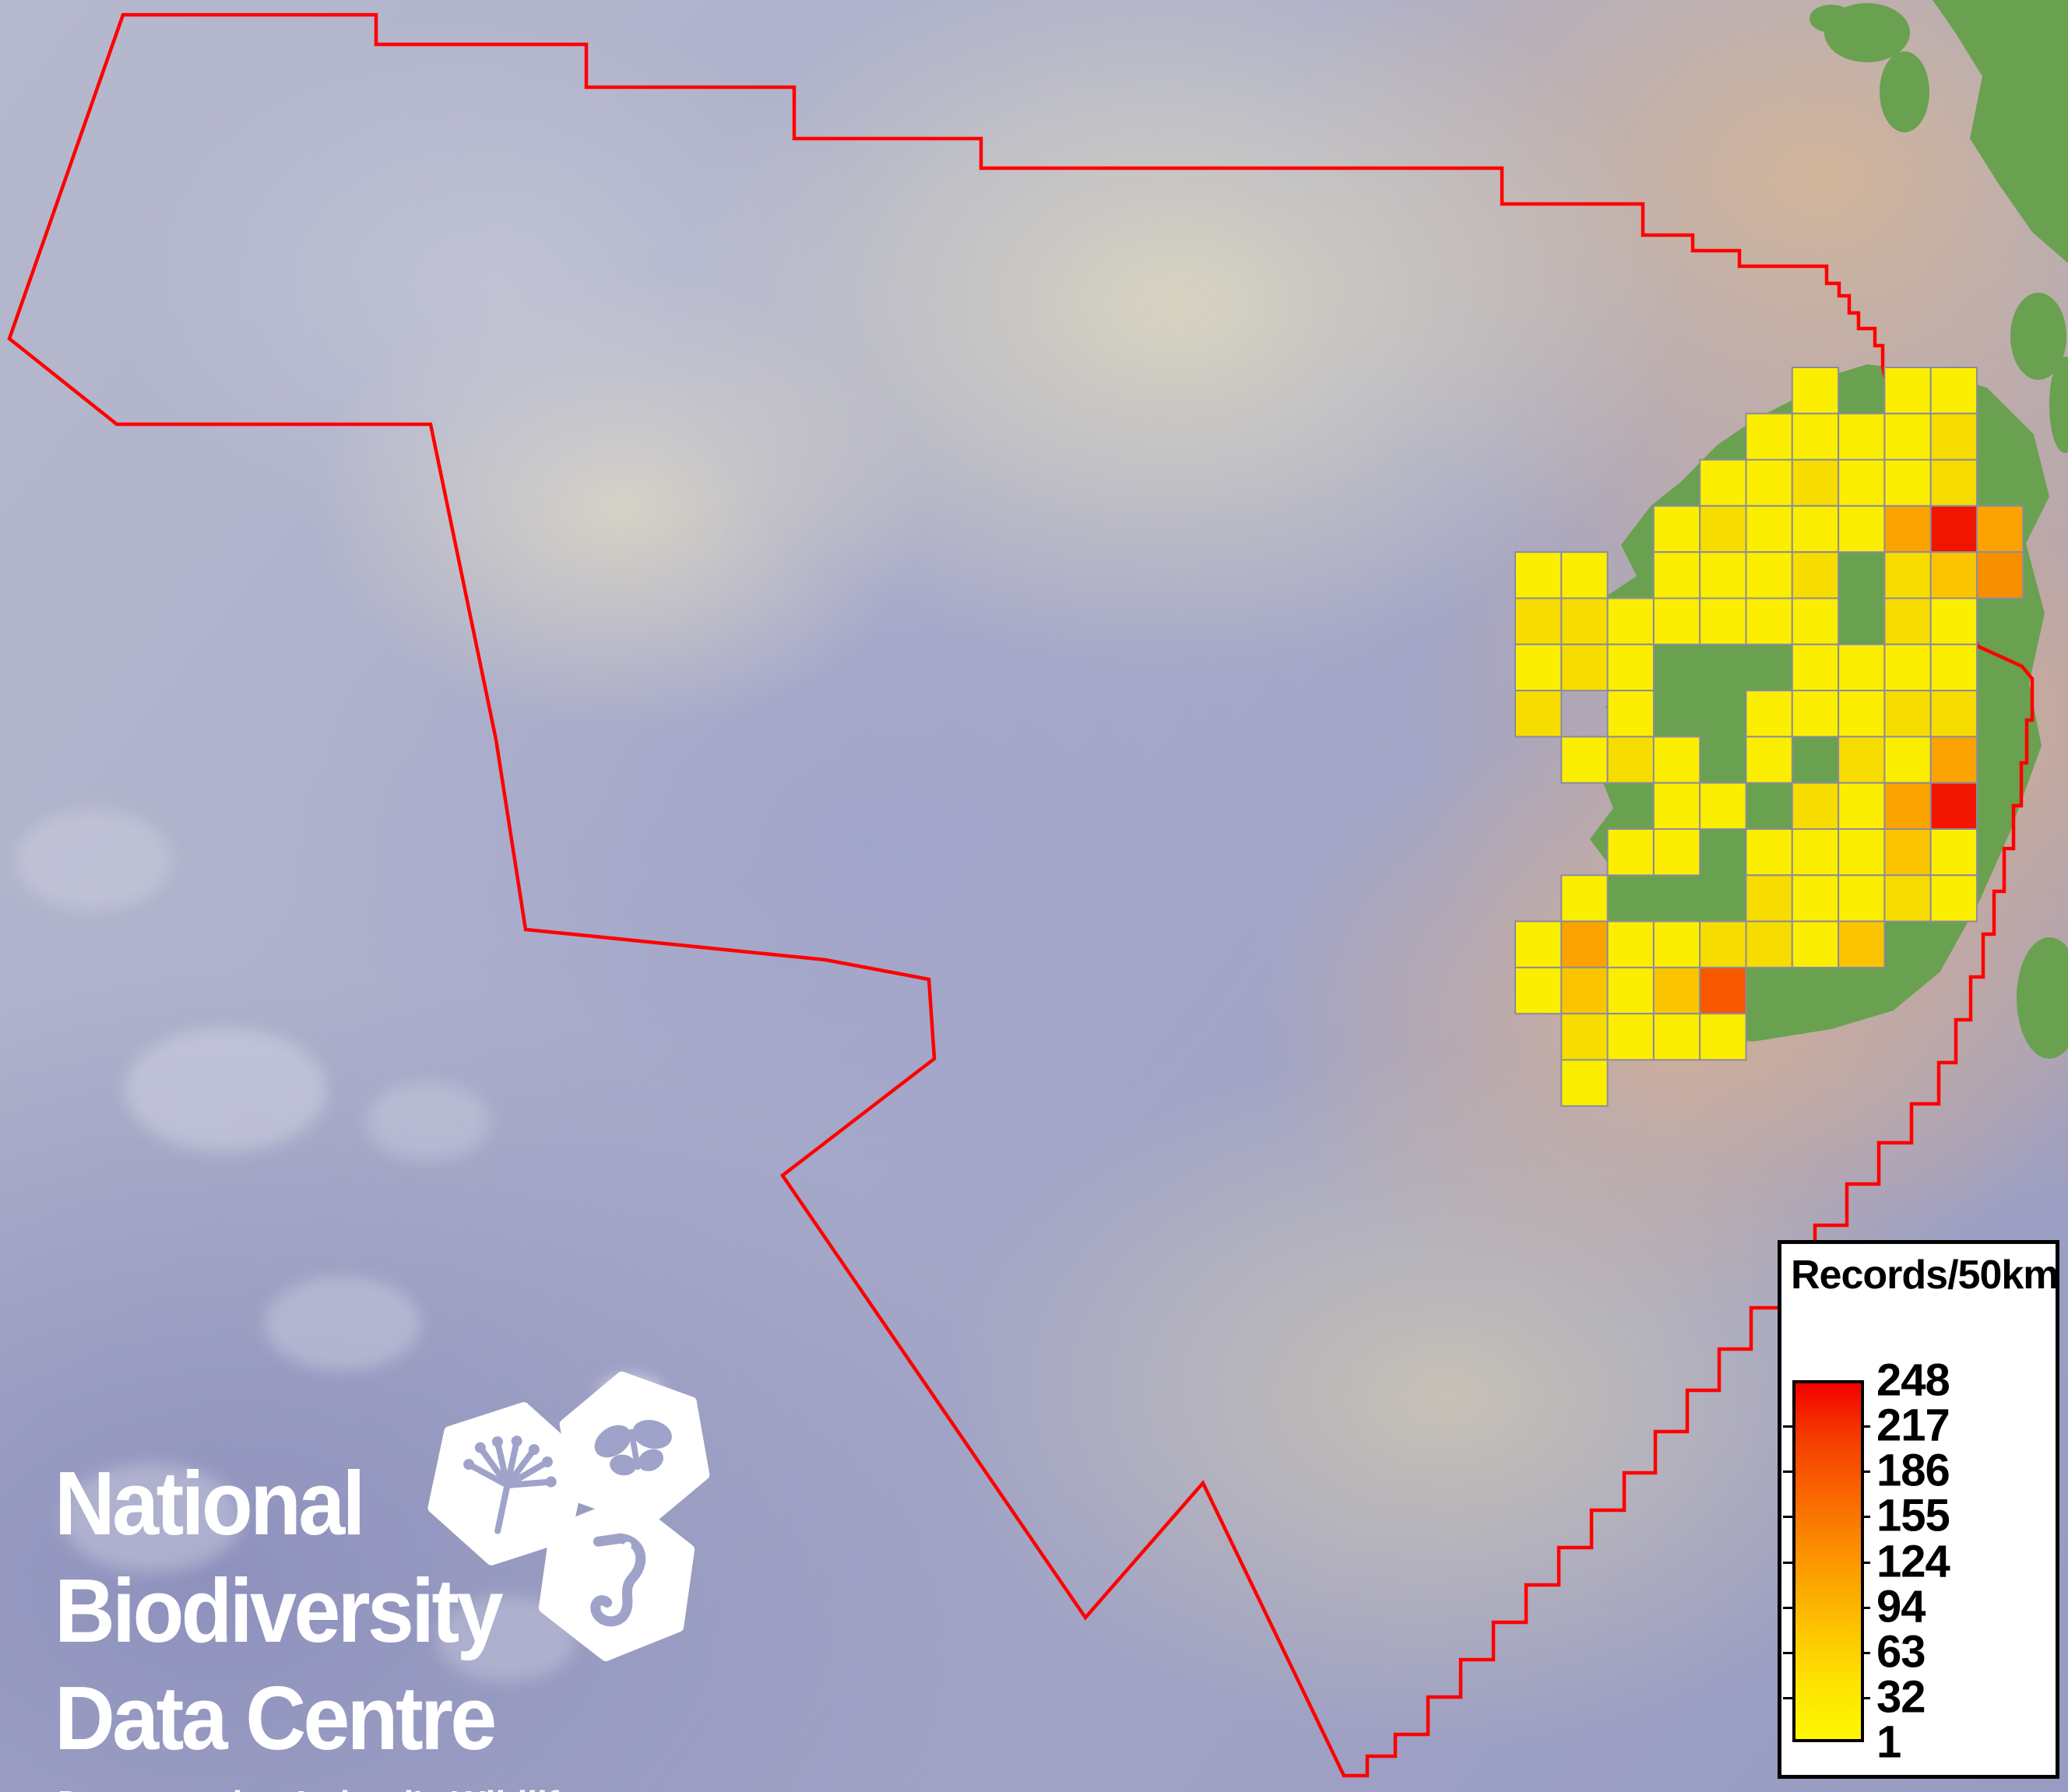 This screenshot has width=2068, height=1792. I want to click on legend-value-label: 155, so click(1913, 1515).